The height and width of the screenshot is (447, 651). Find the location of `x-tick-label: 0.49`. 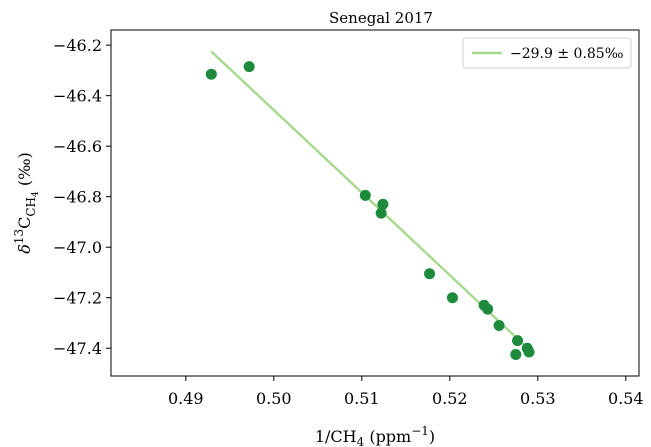

x-tick-label: 0.49 is located at coordinates (186, 398).